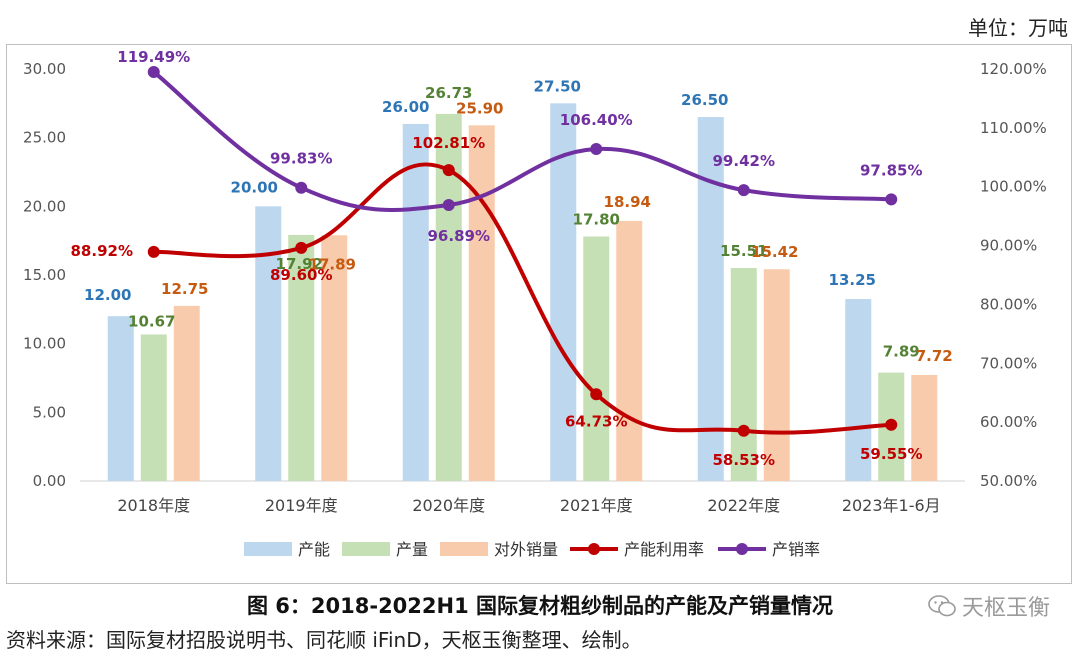 This screenshot has height=654, width=1080. Describe the element at coordinates (448, 143) in the screenshot. I see `line-label-utilization: 102.81%` at that location.